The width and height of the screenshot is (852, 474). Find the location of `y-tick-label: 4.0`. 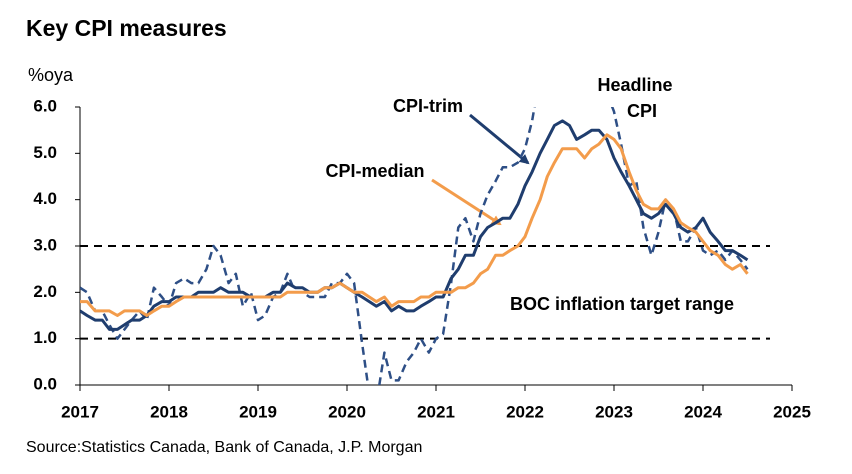

y-tick-label: 4.0 is located at coordinates (45, 198).